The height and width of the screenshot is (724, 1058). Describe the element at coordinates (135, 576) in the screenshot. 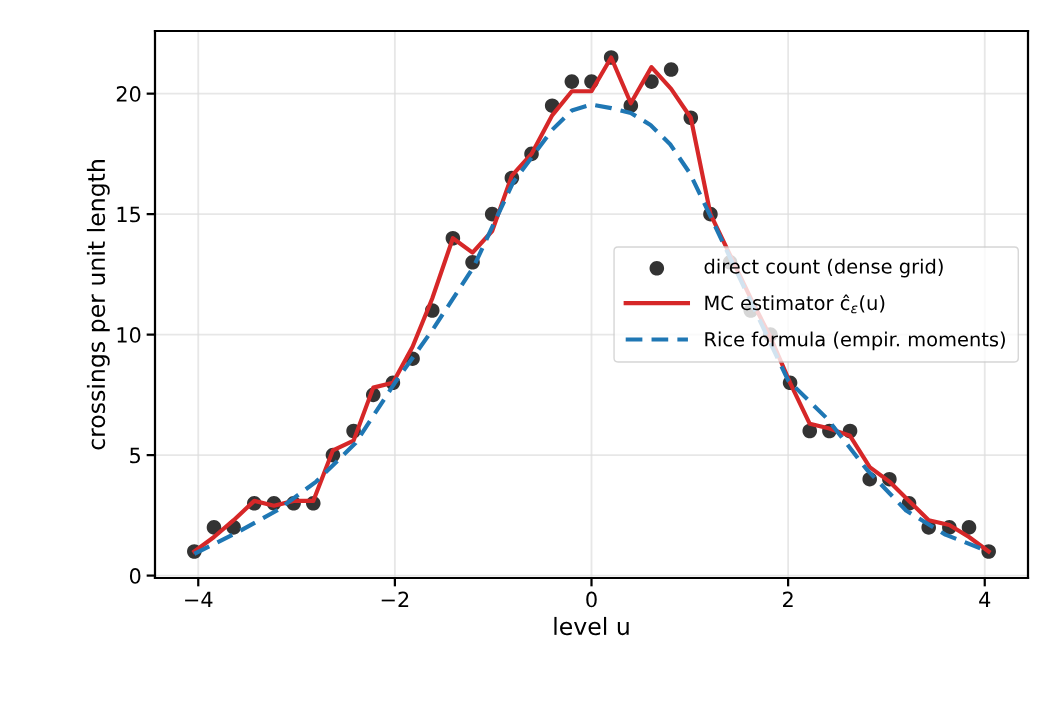

I see `y-tick-label: 0` at that location.